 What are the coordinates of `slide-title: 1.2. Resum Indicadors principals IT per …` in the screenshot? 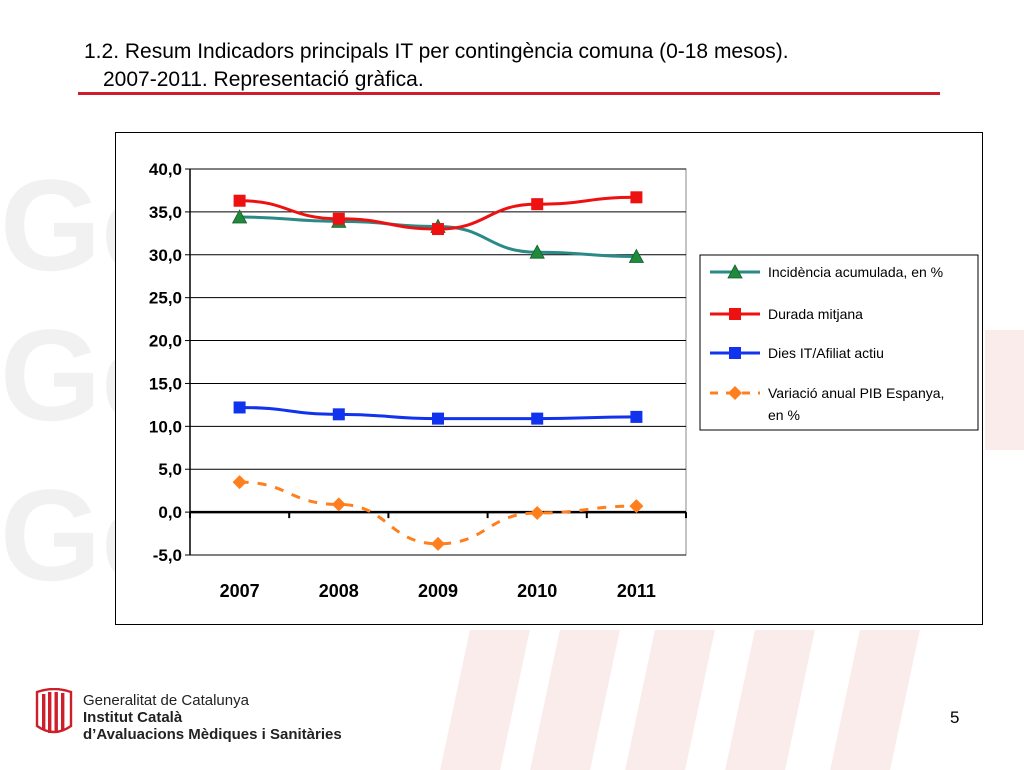 It's located at (524, 66).